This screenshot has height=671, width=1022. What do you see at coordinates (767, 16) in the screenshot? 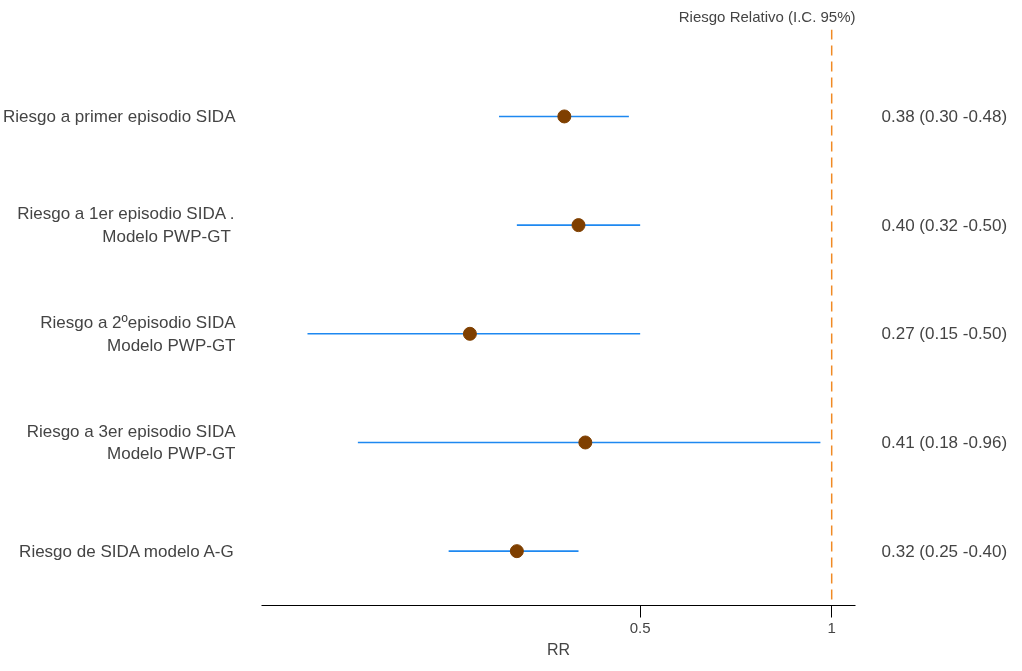
I see `text: Riesgo Relativo (I.C. 95%)` at bounding box center [767, 16].